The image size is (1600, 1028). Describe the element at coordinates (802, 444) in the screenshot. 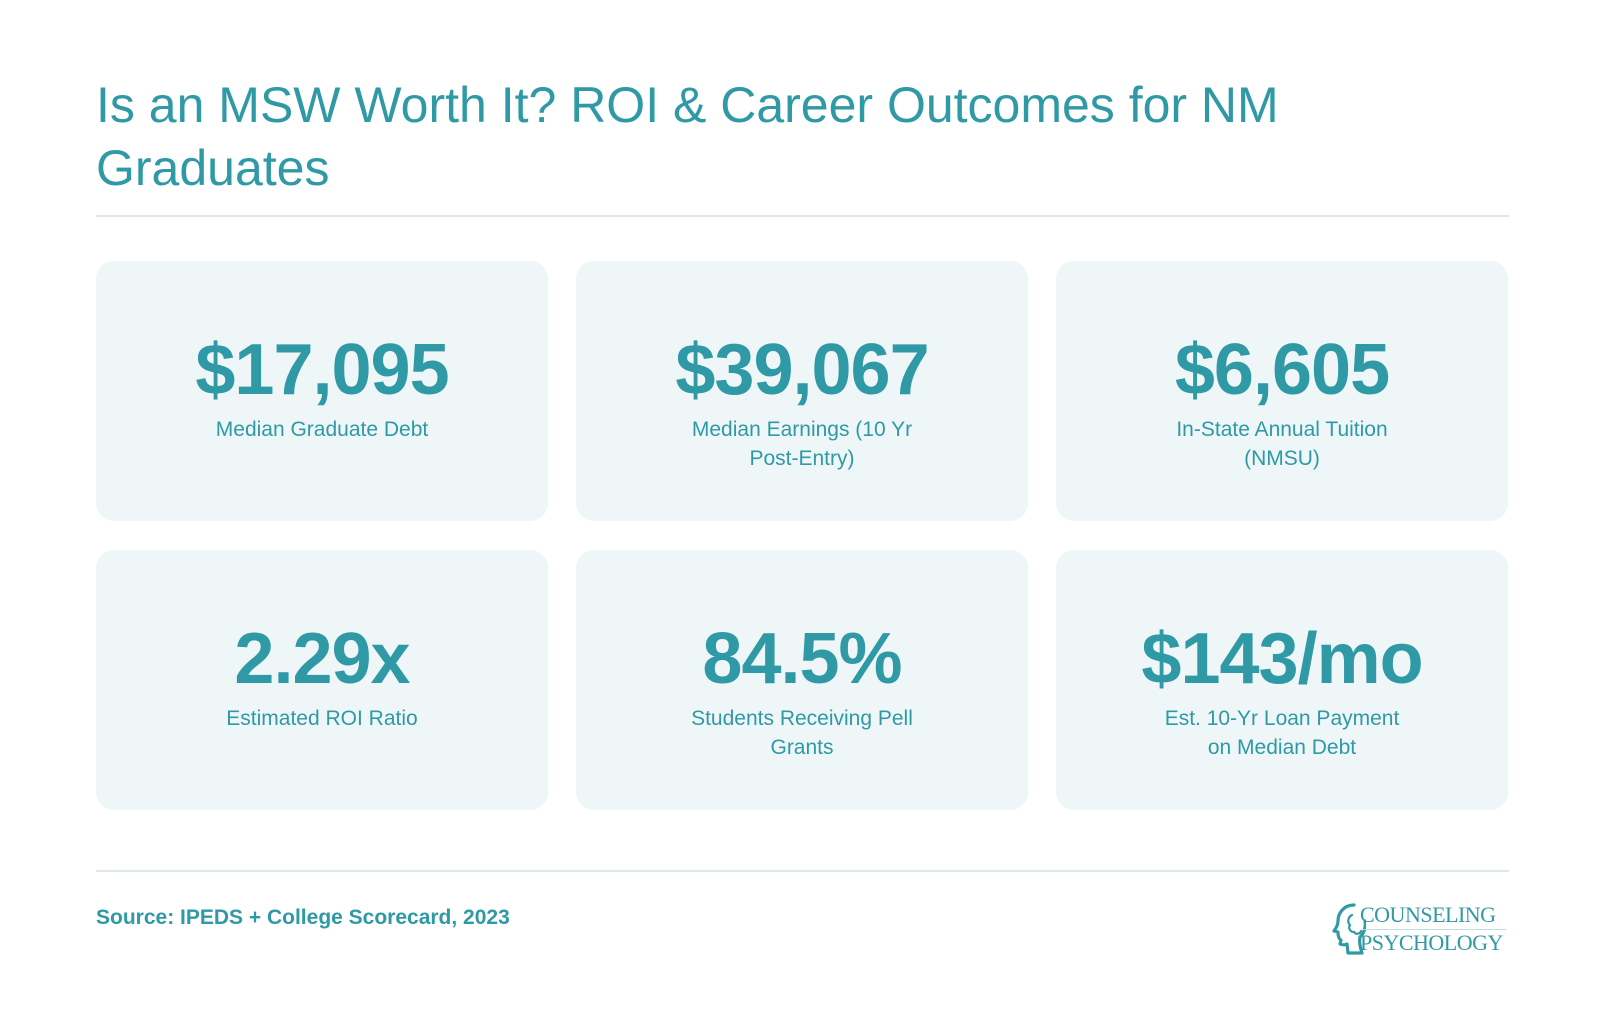

I see `stat-label: Median Earnings (10 Yr Post-Entry)` at that location.